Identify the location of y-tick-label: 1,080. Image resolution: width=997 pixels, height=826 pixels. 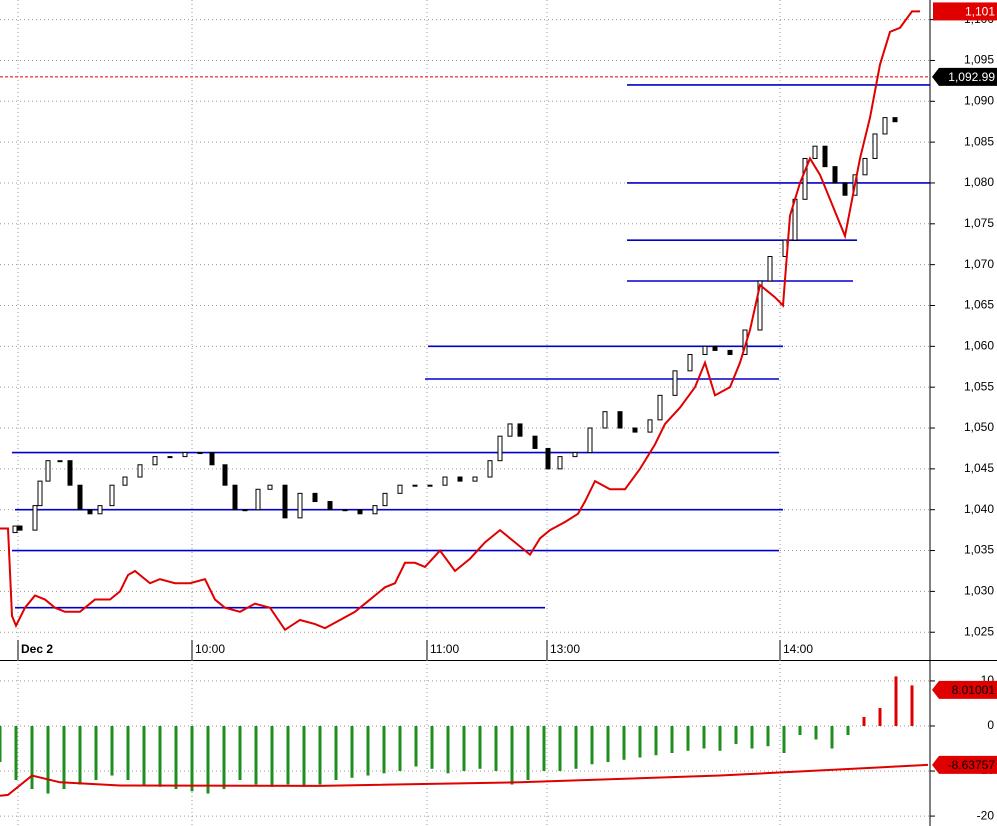
(979, 182).